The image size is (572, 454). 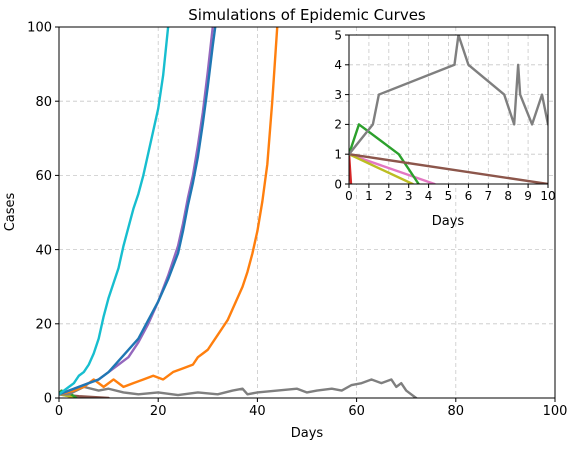 I want to click on inset-x-tick-label: 8, so click(x=508, y=196).